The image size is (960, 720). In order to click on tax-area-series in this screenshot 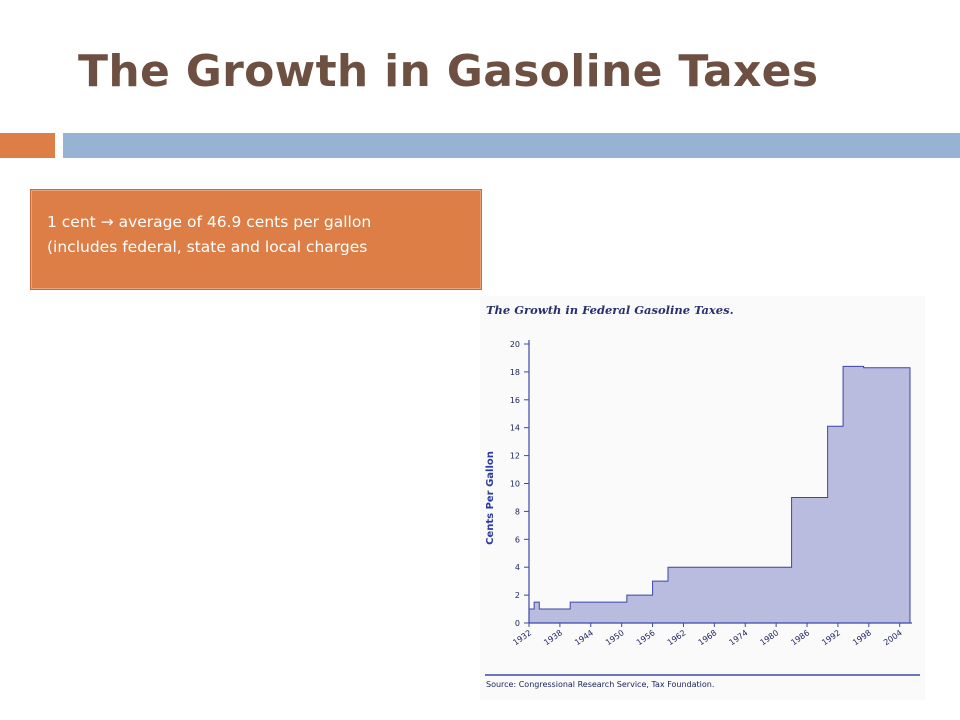, I will do `click(719, 494)`.